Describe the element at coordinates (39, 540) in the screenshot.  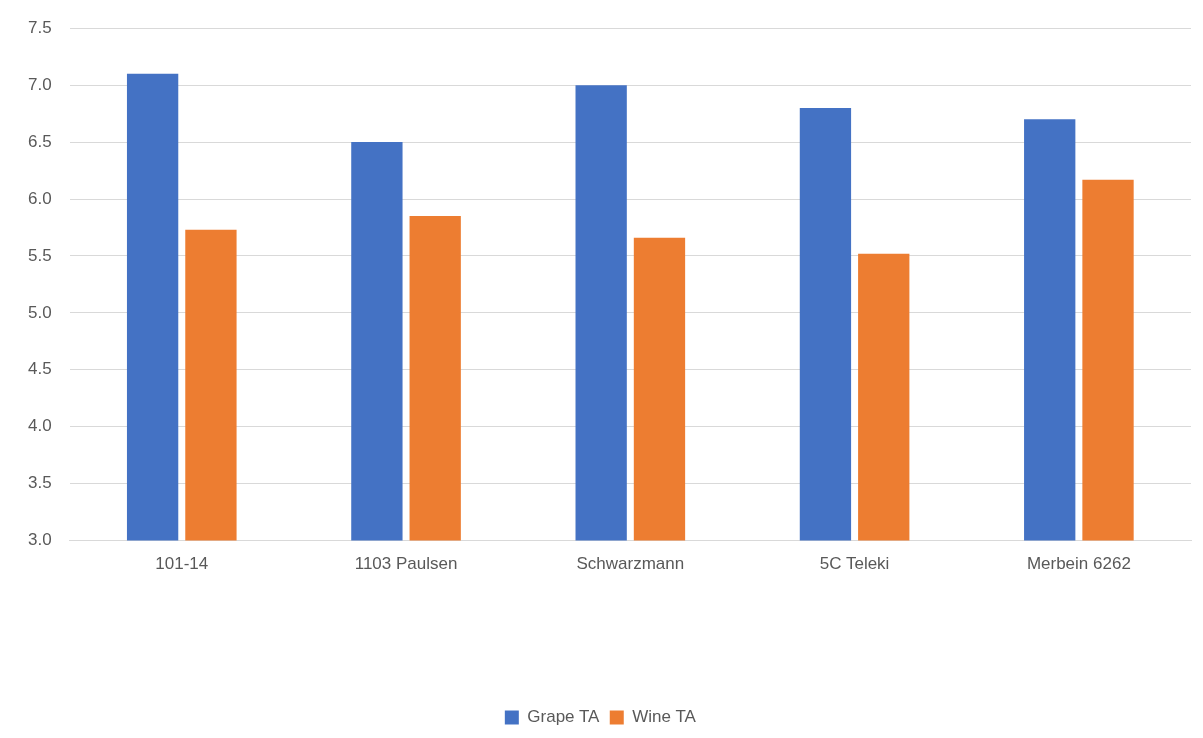
I see `y-tick-label: 3.0` at that location.